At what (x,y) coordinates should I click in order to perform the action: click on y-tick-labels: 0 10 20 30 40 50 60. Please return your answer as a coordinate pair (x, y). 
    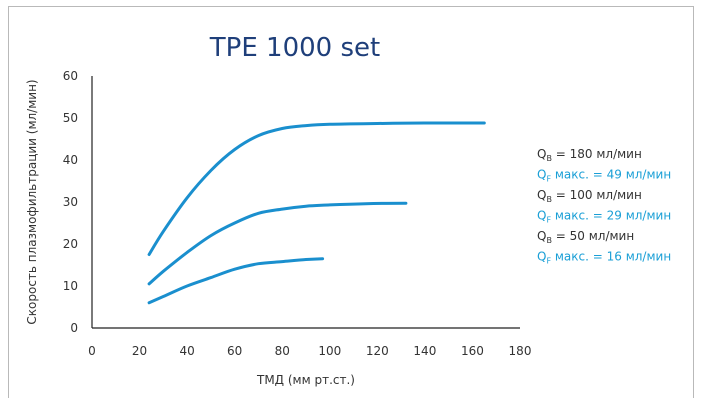
    Looking at the image, I should click on (70, 202).